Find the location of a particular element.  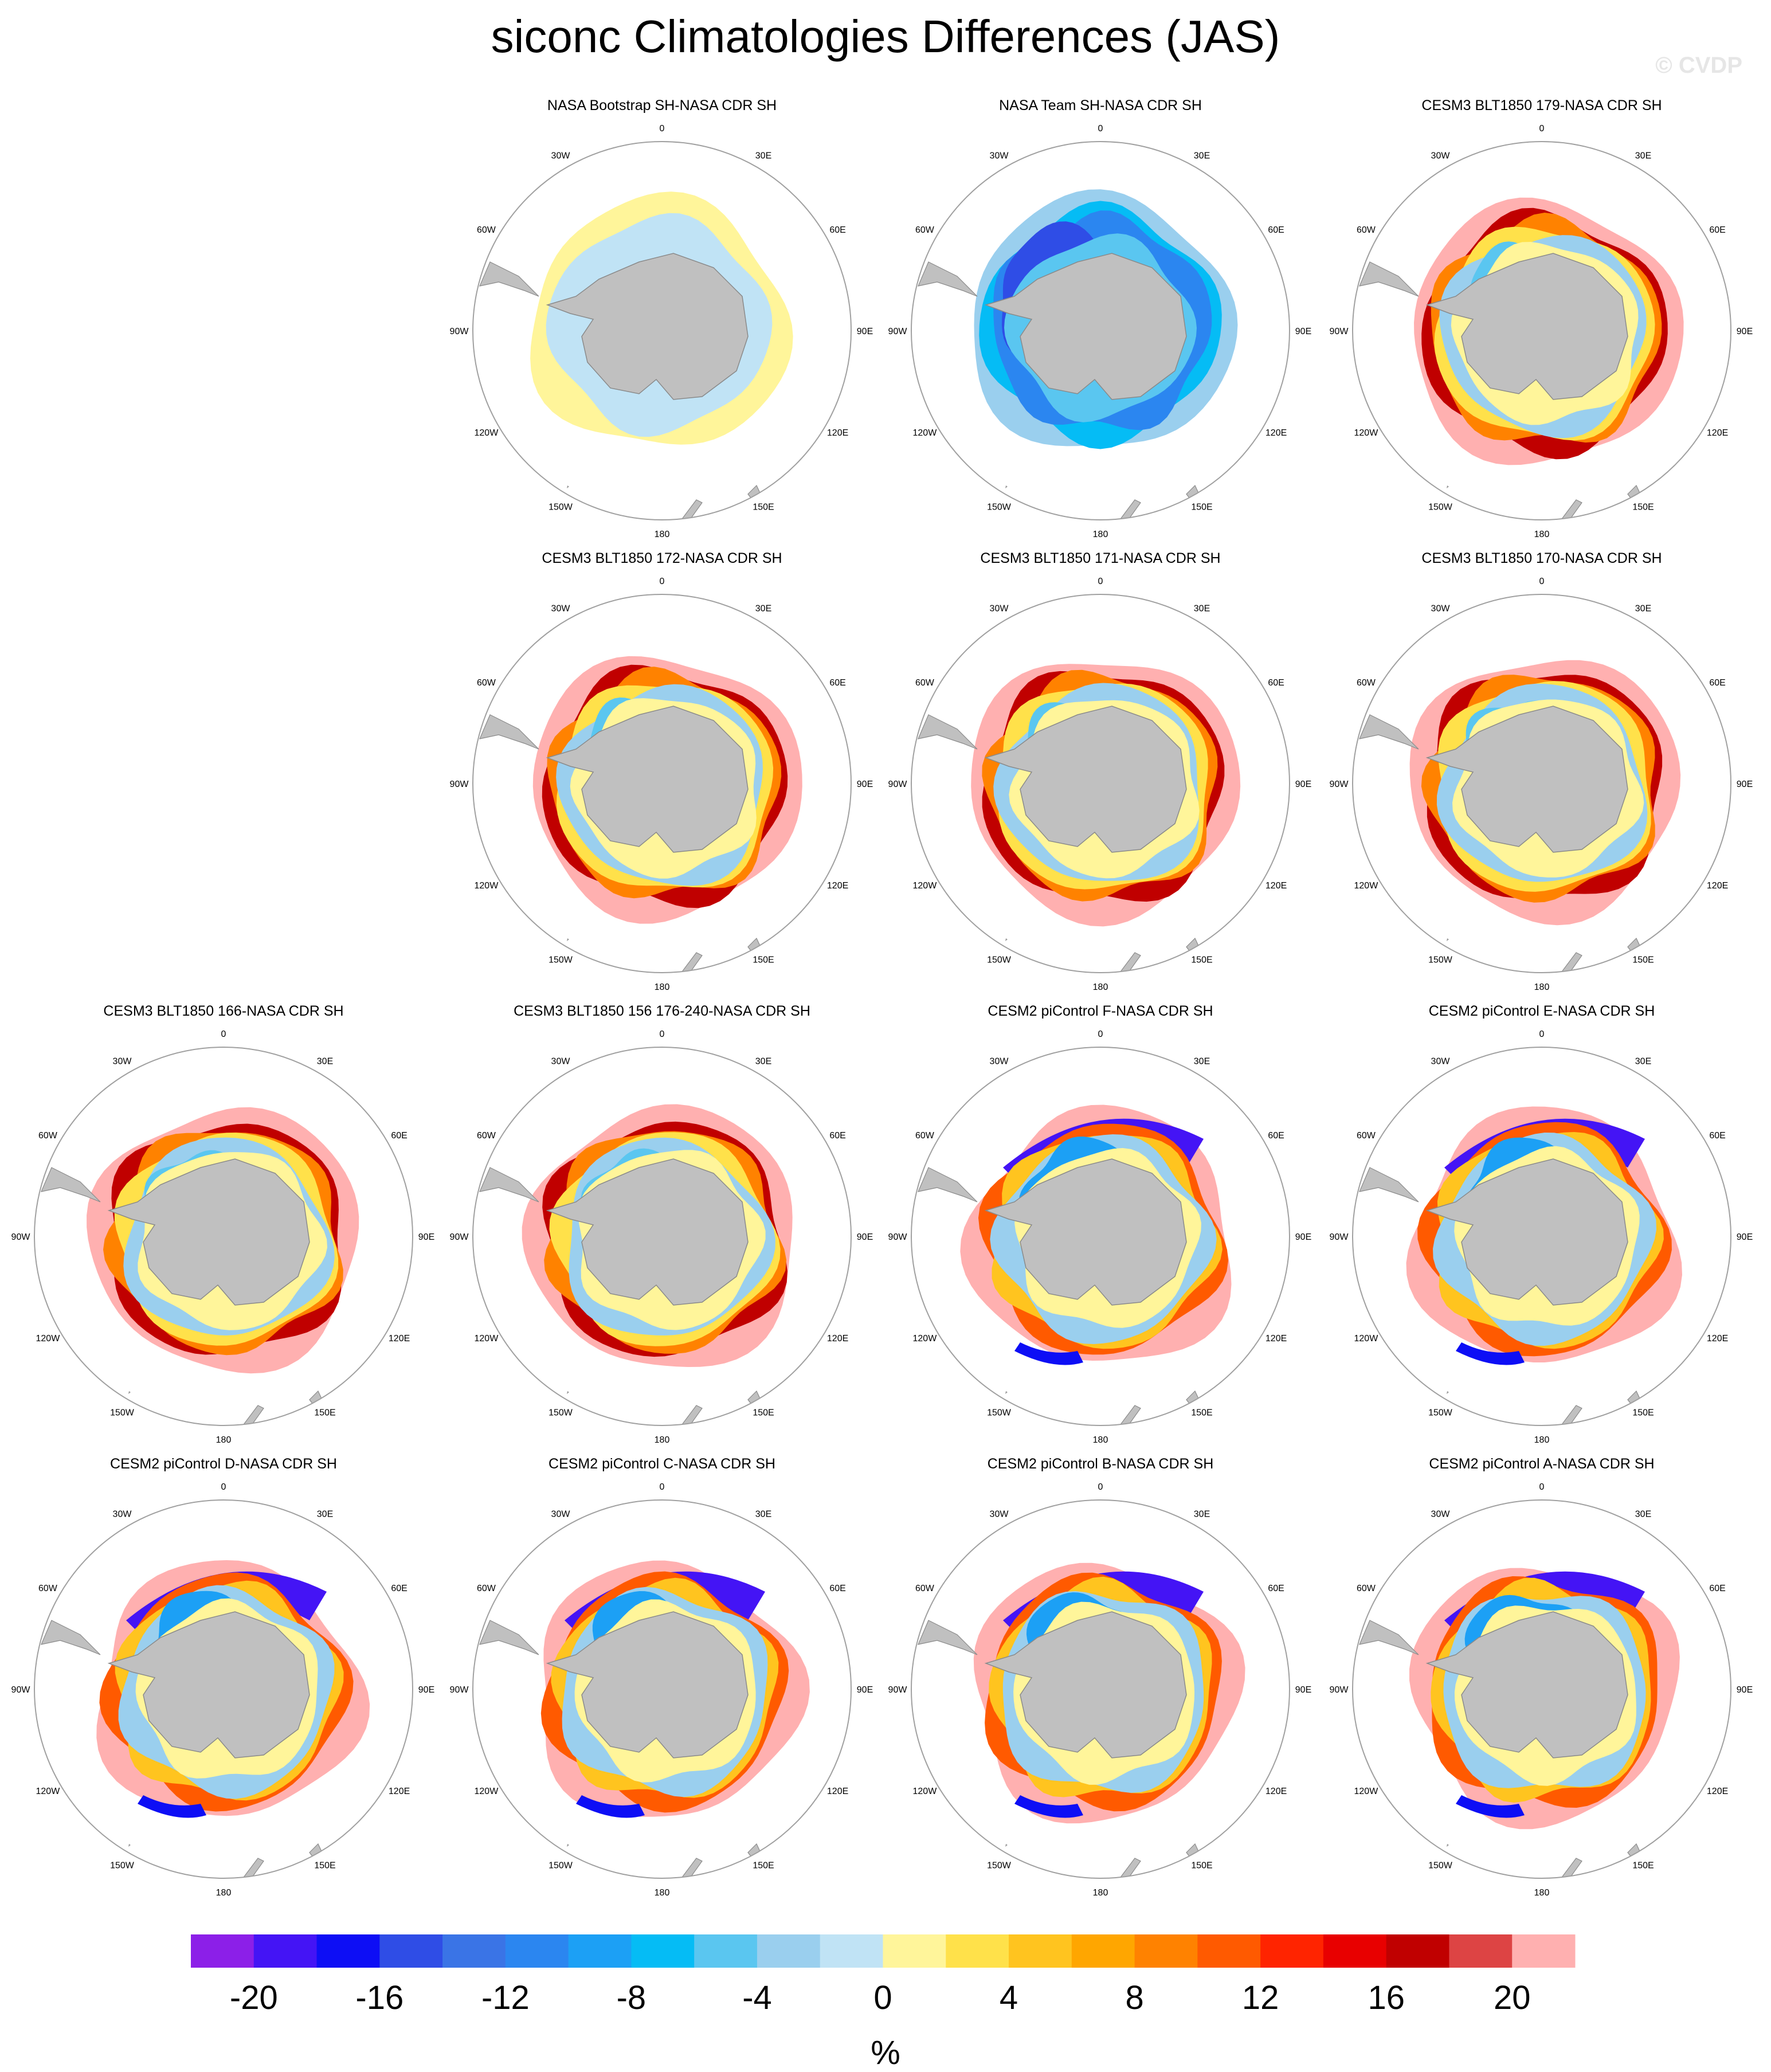

panel-title: CESM3 BLT1850 170-NASA CDR SH is located at coordinates (1541, 558).